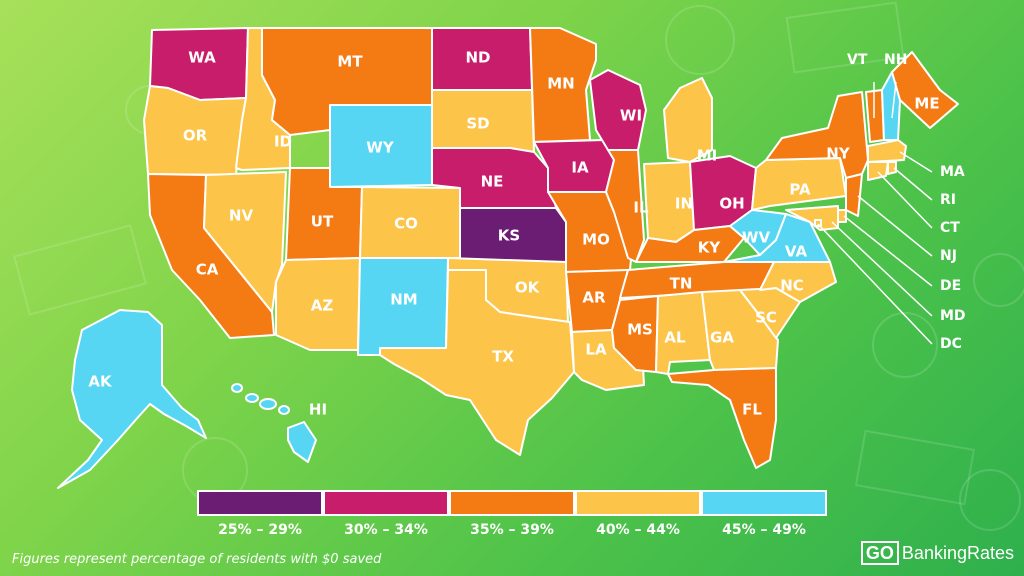  I want to click on state-label-wi: WI, so click(631, 116).